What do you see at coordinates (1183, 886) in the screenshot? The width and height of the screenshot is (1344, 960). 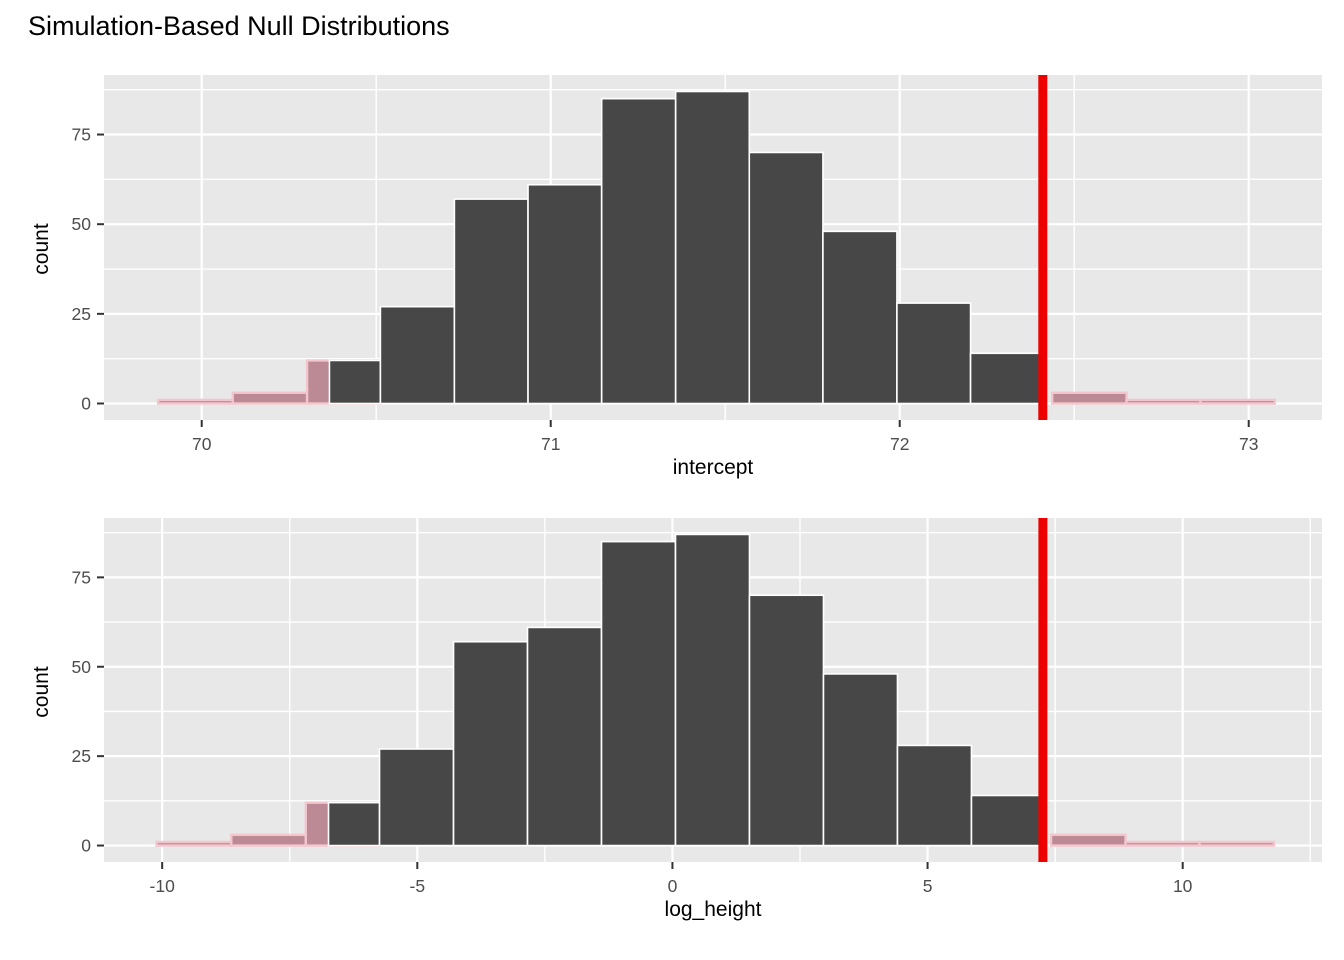 I see `x-tick-label: 10` at bounding box center [1183, 886].